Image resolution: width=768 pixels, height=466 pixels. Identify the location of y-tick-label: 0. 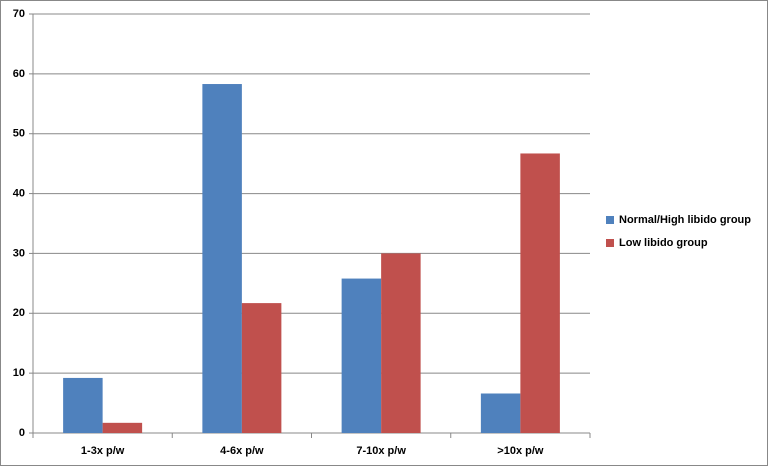
(22, 433).